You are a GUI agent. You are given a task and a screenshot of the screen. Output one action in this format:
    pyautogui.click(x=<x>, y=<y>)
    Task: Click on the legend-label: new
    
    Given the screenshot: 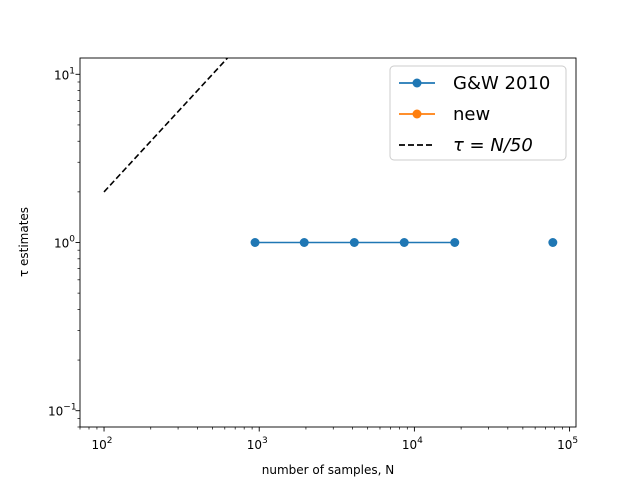 What is the action you would take?
    pyautogui.click(x=471, y=114)
    